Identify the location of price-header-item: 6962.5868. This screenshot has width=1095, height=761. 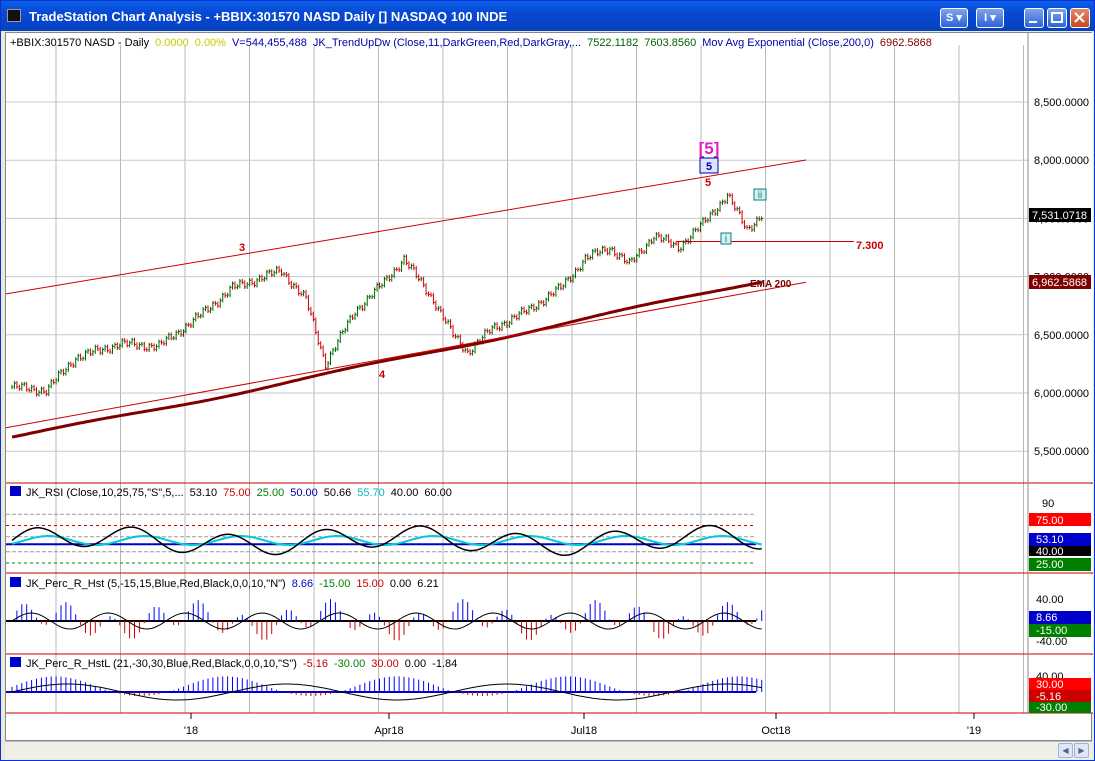
(906, 43).